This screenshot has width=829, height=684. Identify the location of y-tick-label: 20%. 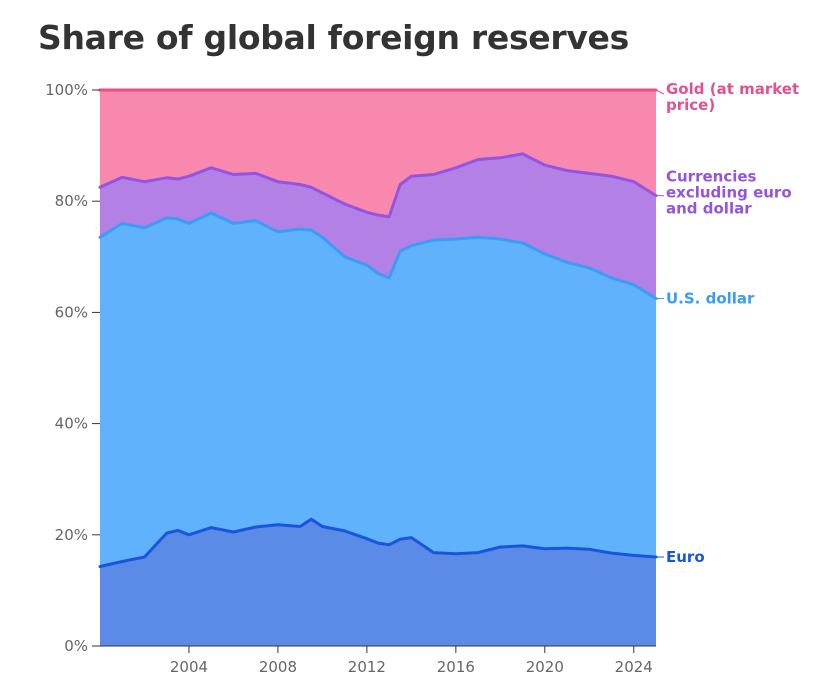
(71, 535).